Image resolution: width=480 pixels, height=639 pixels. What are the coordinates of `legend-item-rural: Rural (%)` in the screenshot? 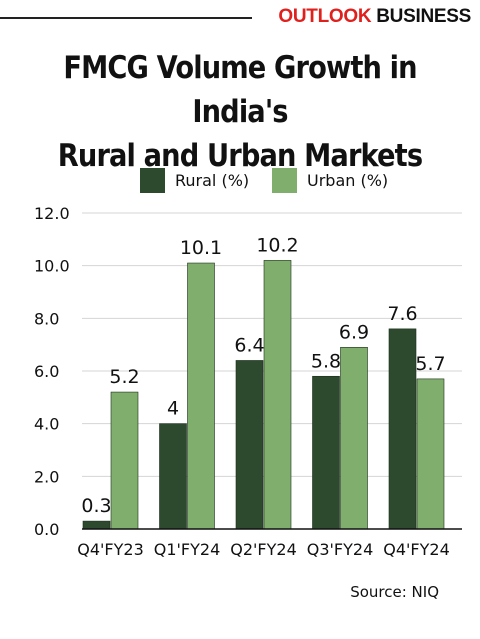 It's located at (194, 180).